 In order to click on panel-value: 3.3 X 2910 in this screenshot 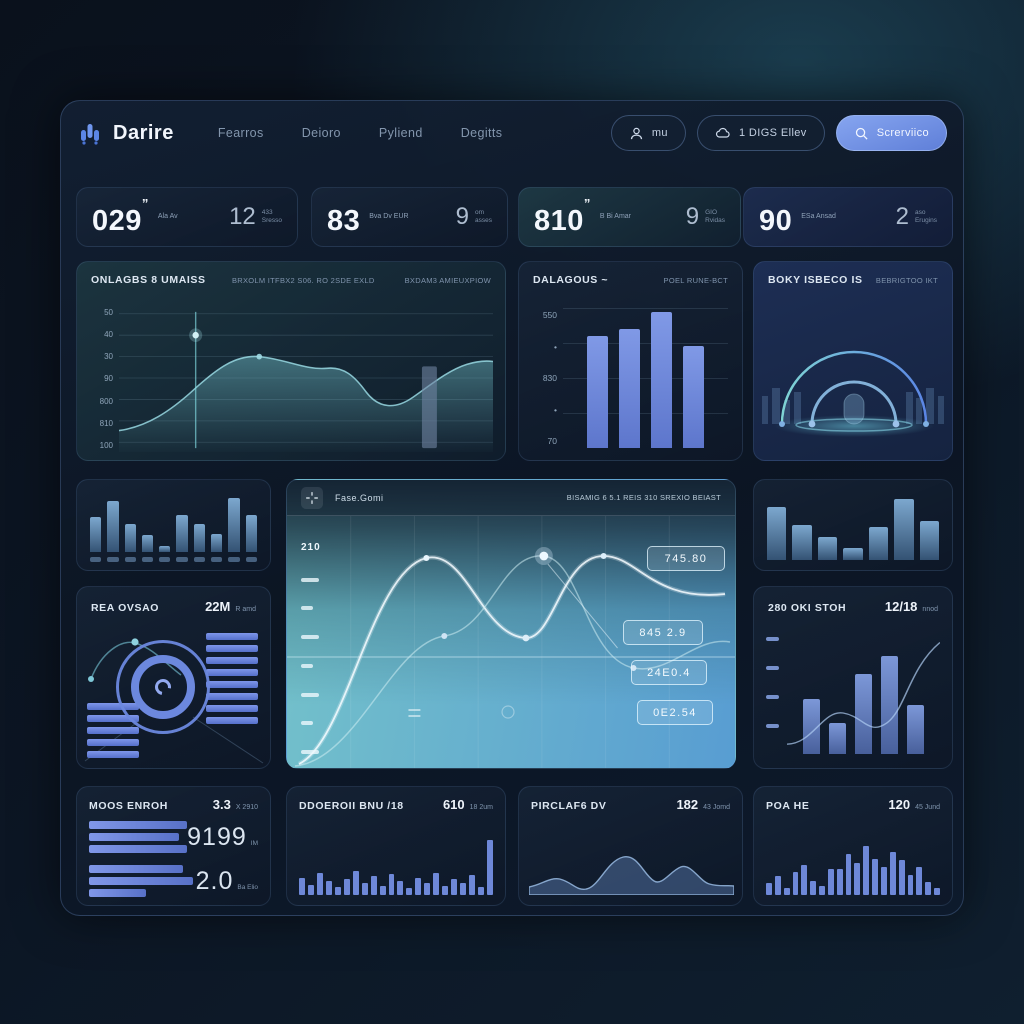, I will do `click(235, 804)`.